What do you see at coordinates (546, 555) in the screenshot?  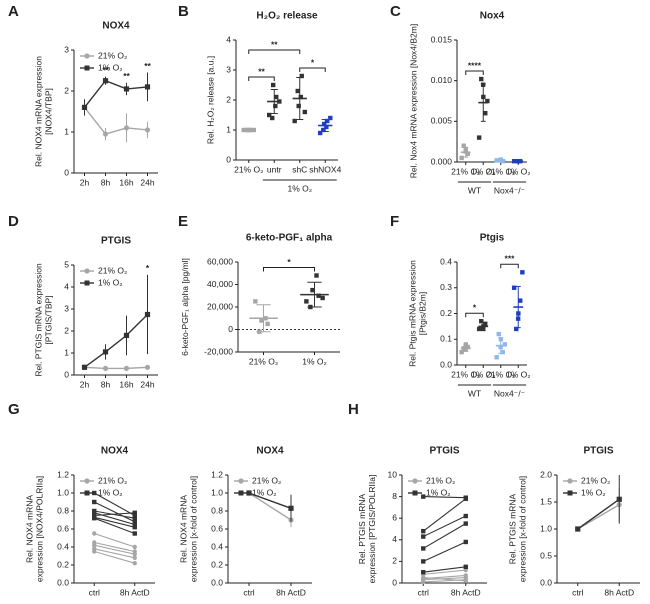 I see `y-tick-label: 0.5` at bounding box center [546, 555].